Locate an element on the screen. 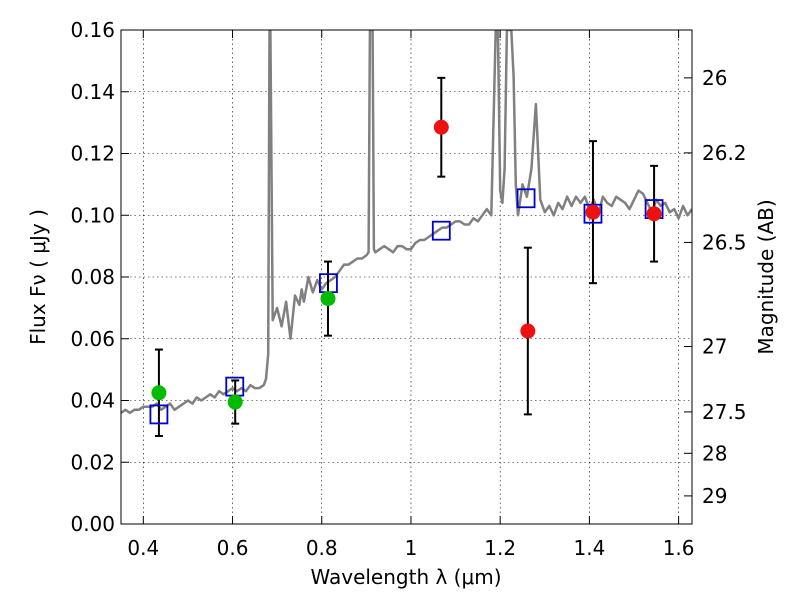 The image size is (800, 600). x-tick-label: 0.4 is located at coordinates (143, 548).